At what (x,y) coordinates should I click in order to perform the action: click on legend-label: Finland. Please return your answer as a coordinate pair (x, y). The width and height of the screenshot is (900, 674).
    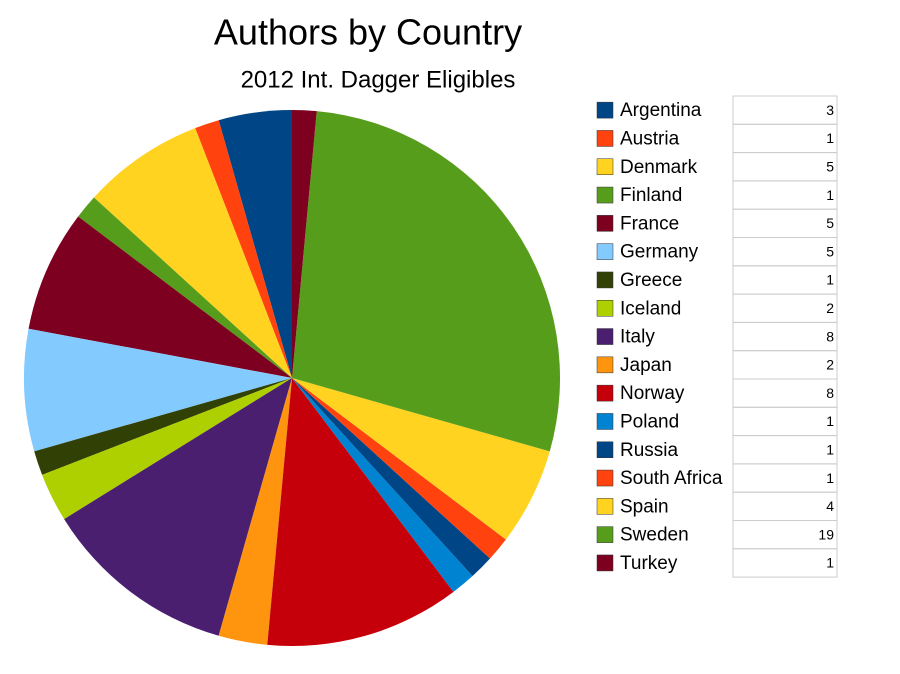
    Looking at the image, I should click on (651, 195).